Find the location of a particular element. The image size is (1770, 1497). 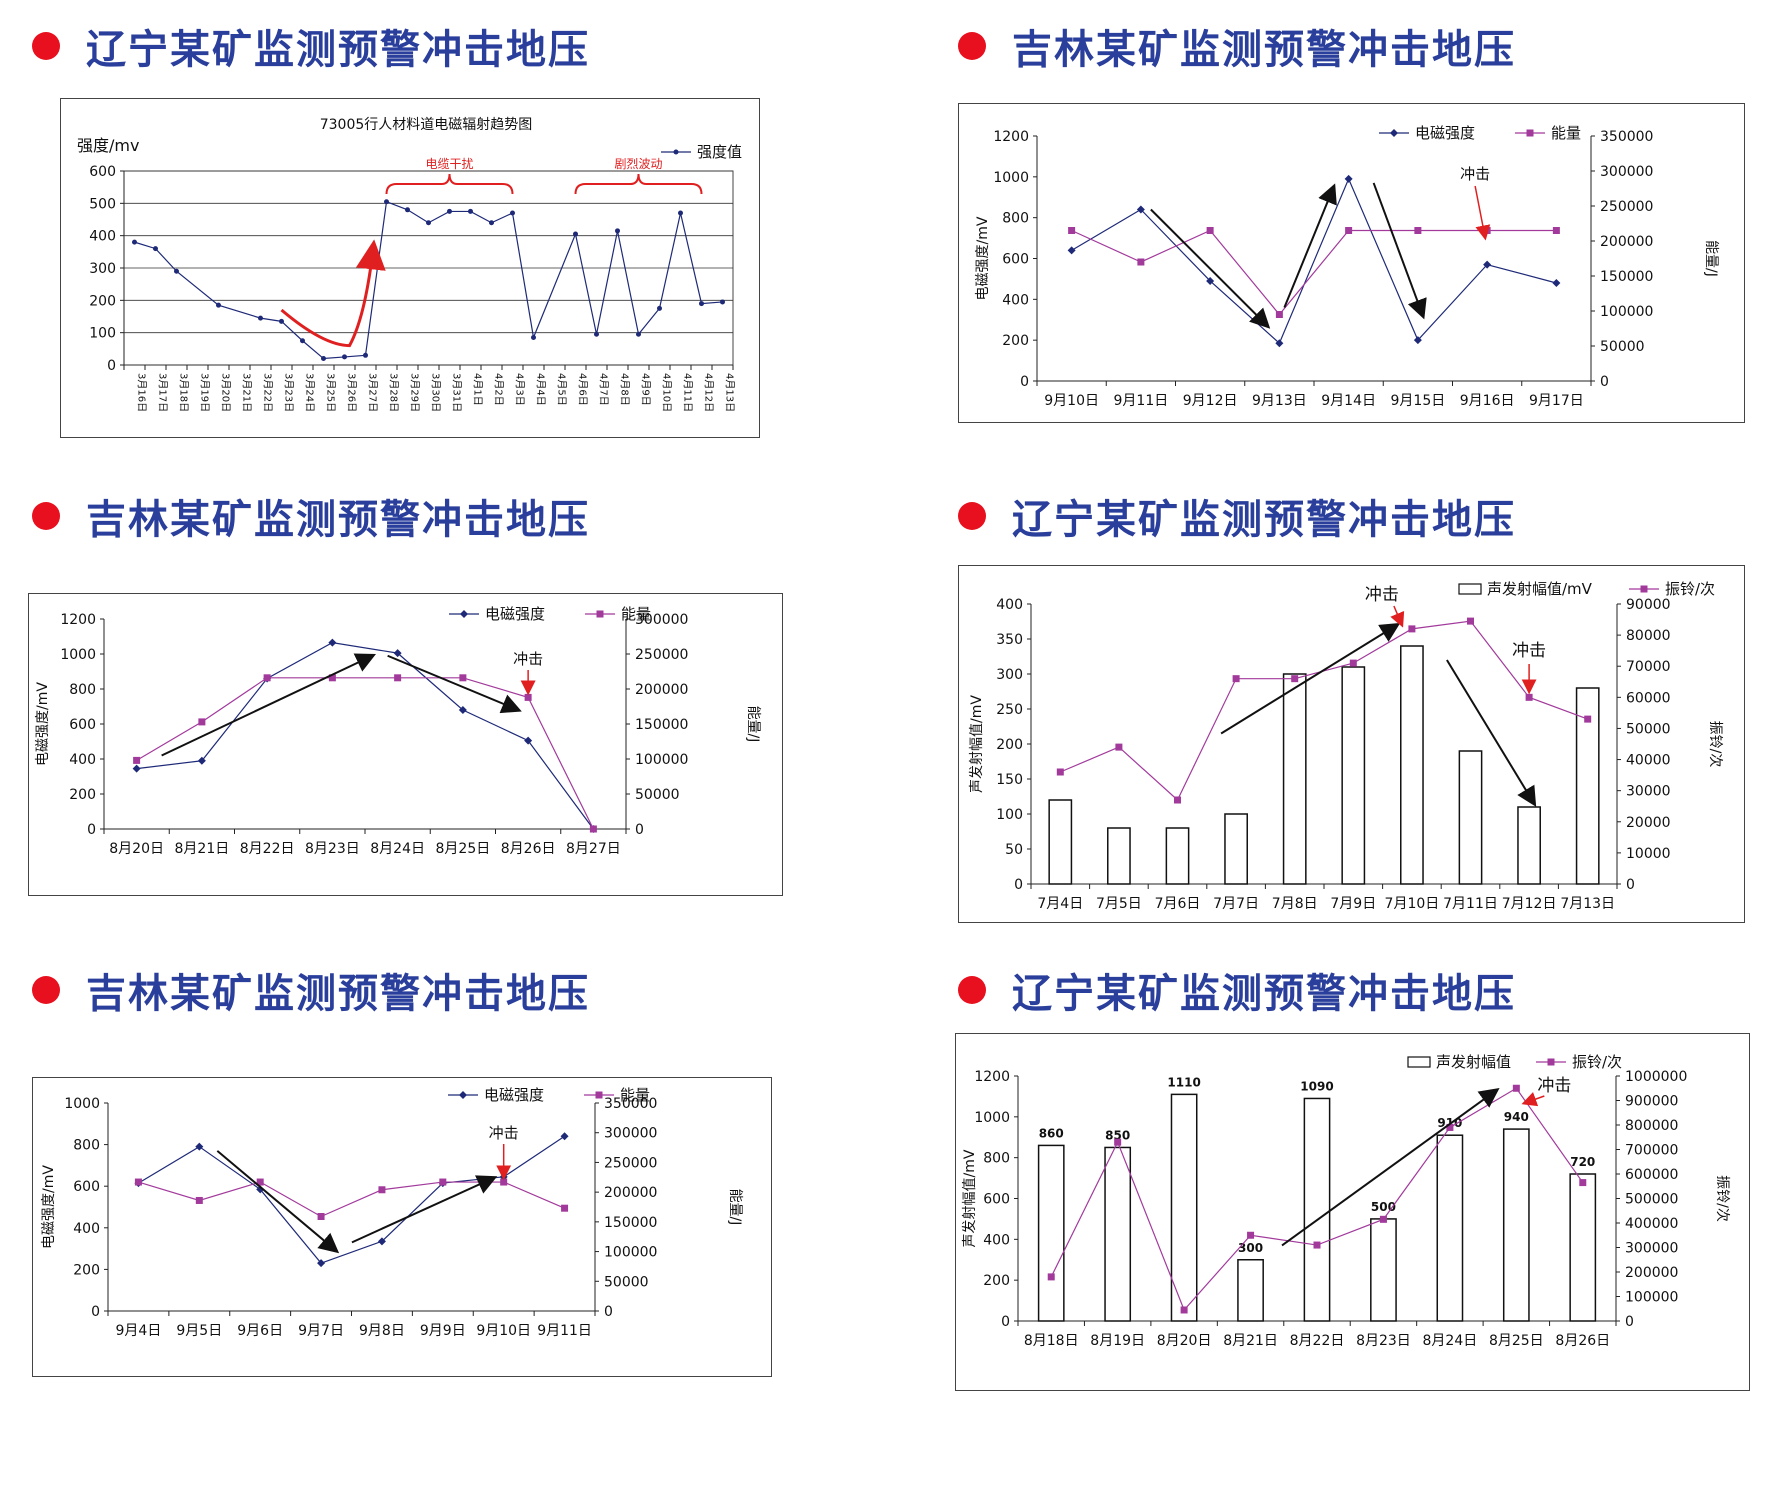

y-tick-label: 800 is located at coordinates (1015, 219).